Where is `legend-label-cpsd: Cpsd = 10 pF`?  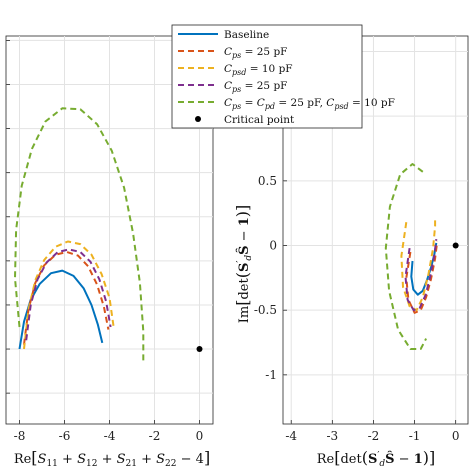
legend-label-cpsd: Cpsd = 10 pF is located at coordinates (258, 70).